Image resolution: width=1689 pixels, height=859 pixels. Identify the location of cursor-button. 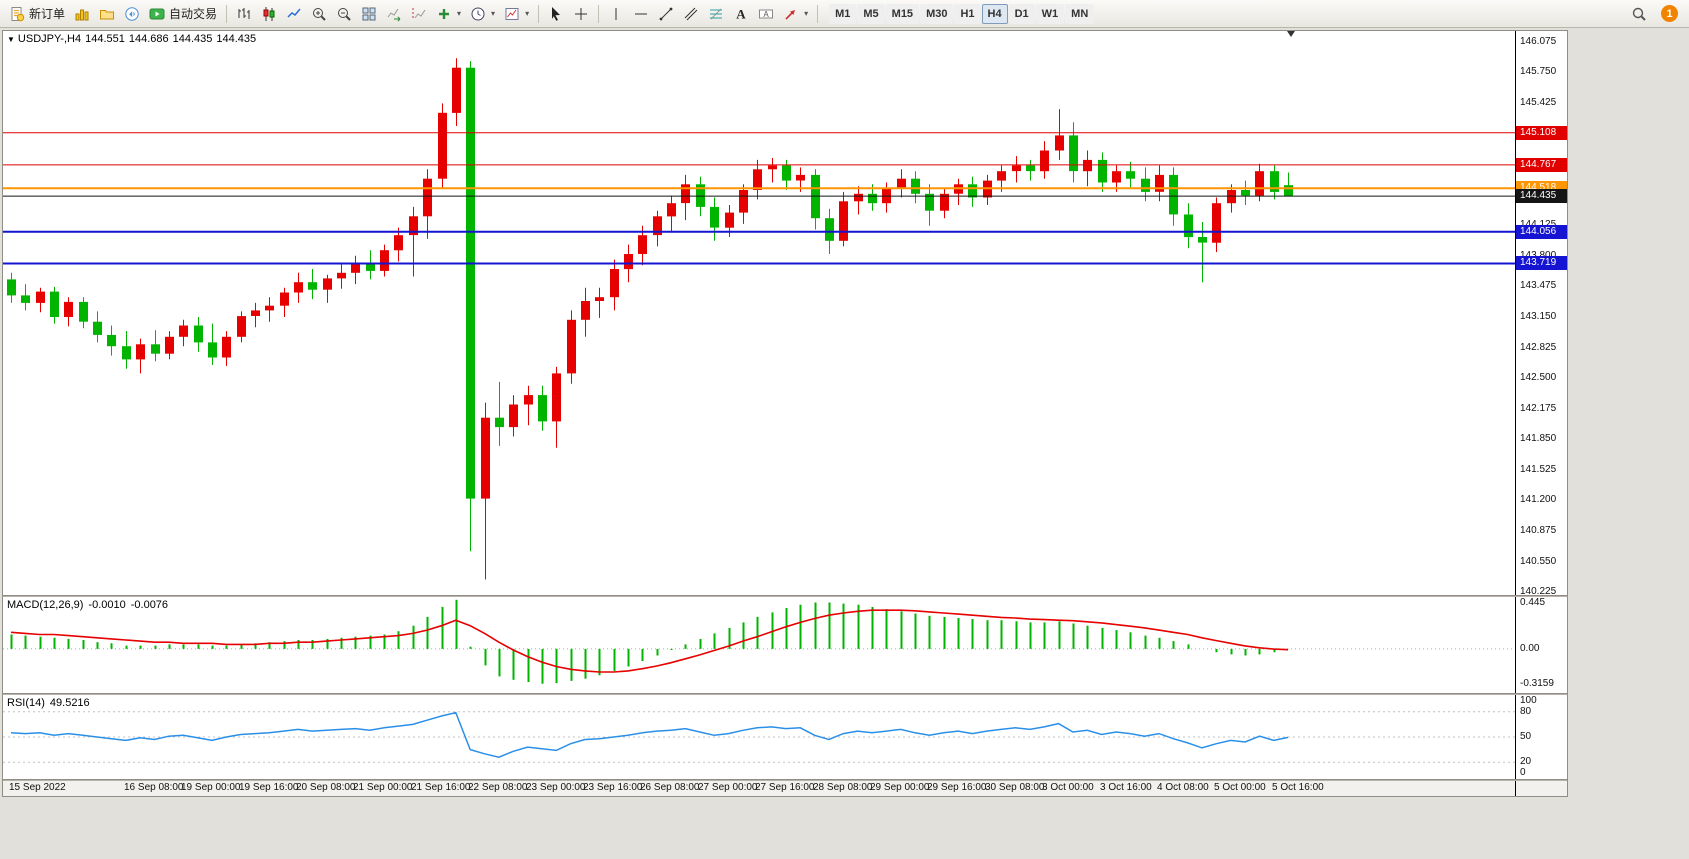
(556, 14).